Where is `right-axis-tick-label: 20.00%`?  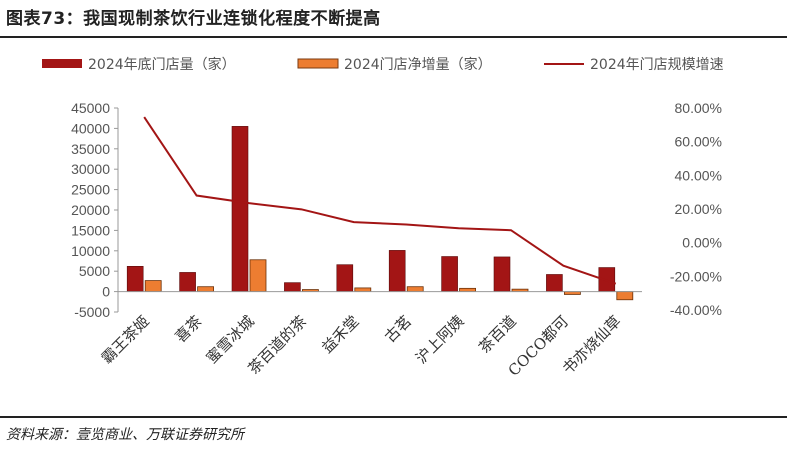
right-axis-tick-label: 20.00% is located at coordinates (698, 209).